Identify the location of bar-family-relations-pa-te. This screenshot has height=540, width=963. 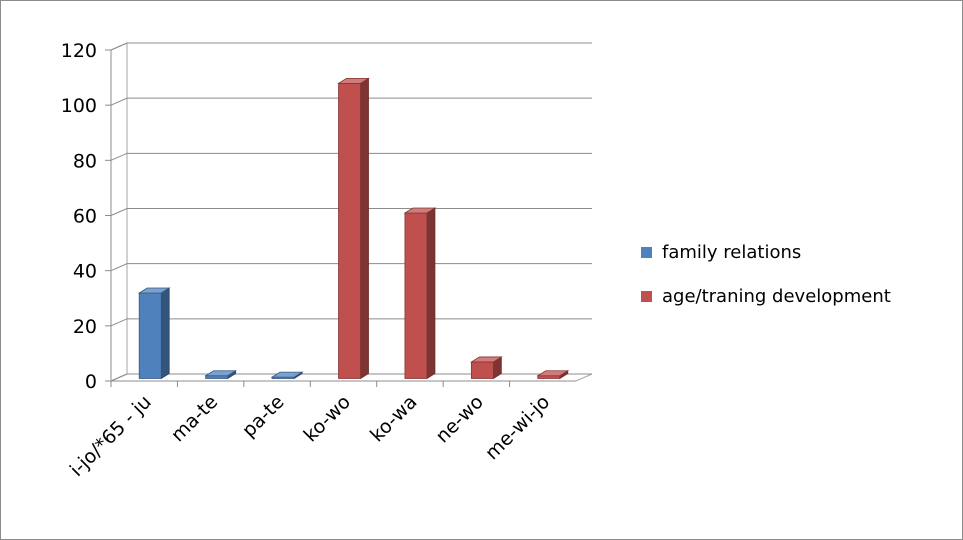
(287, 375).